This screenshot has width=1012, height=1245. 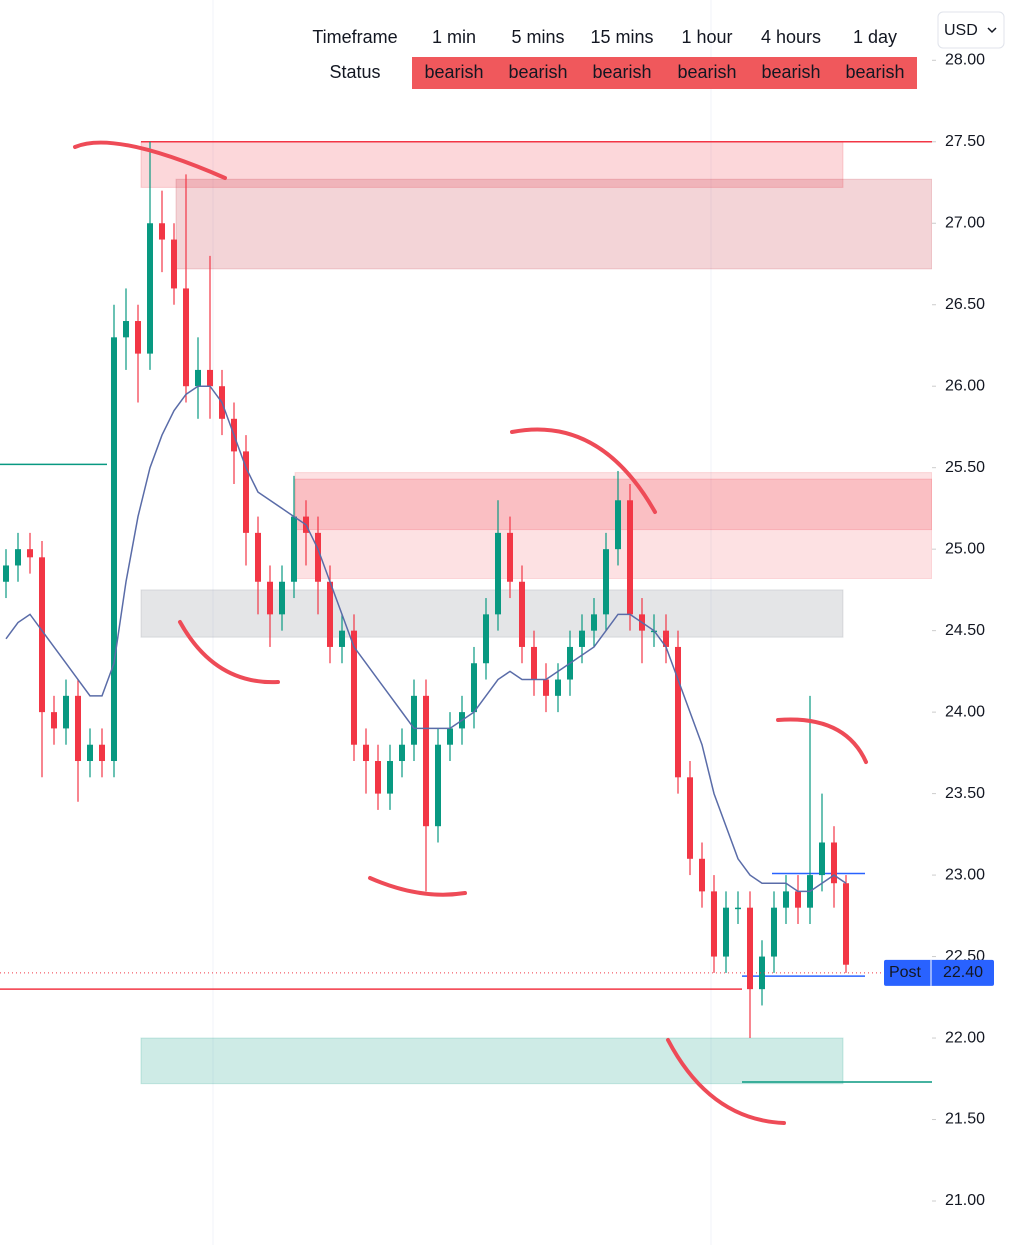 What do you see at coordinates (965, 630) in the screenshot?
I see `y-tick-label: 24.50` at bounding box center [965, 630].